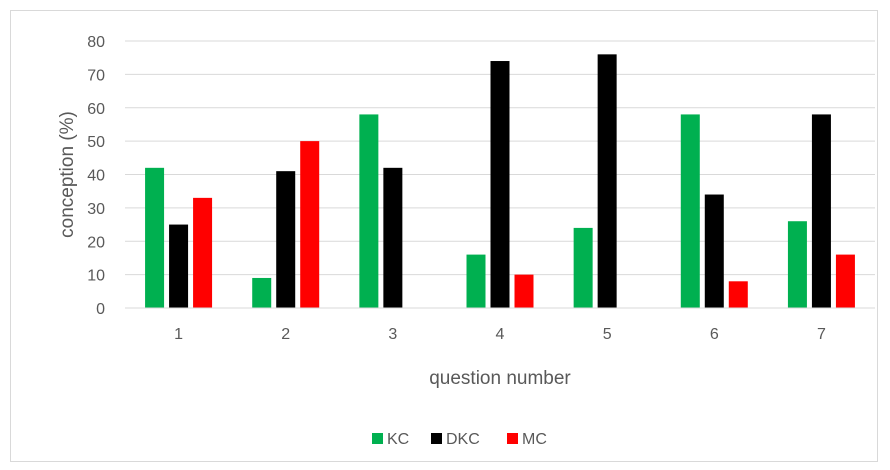  What do you see at coordinates (607, 334) in the screenshot?
I see `x-tick-label: 5` at bounding box center [607, 334].